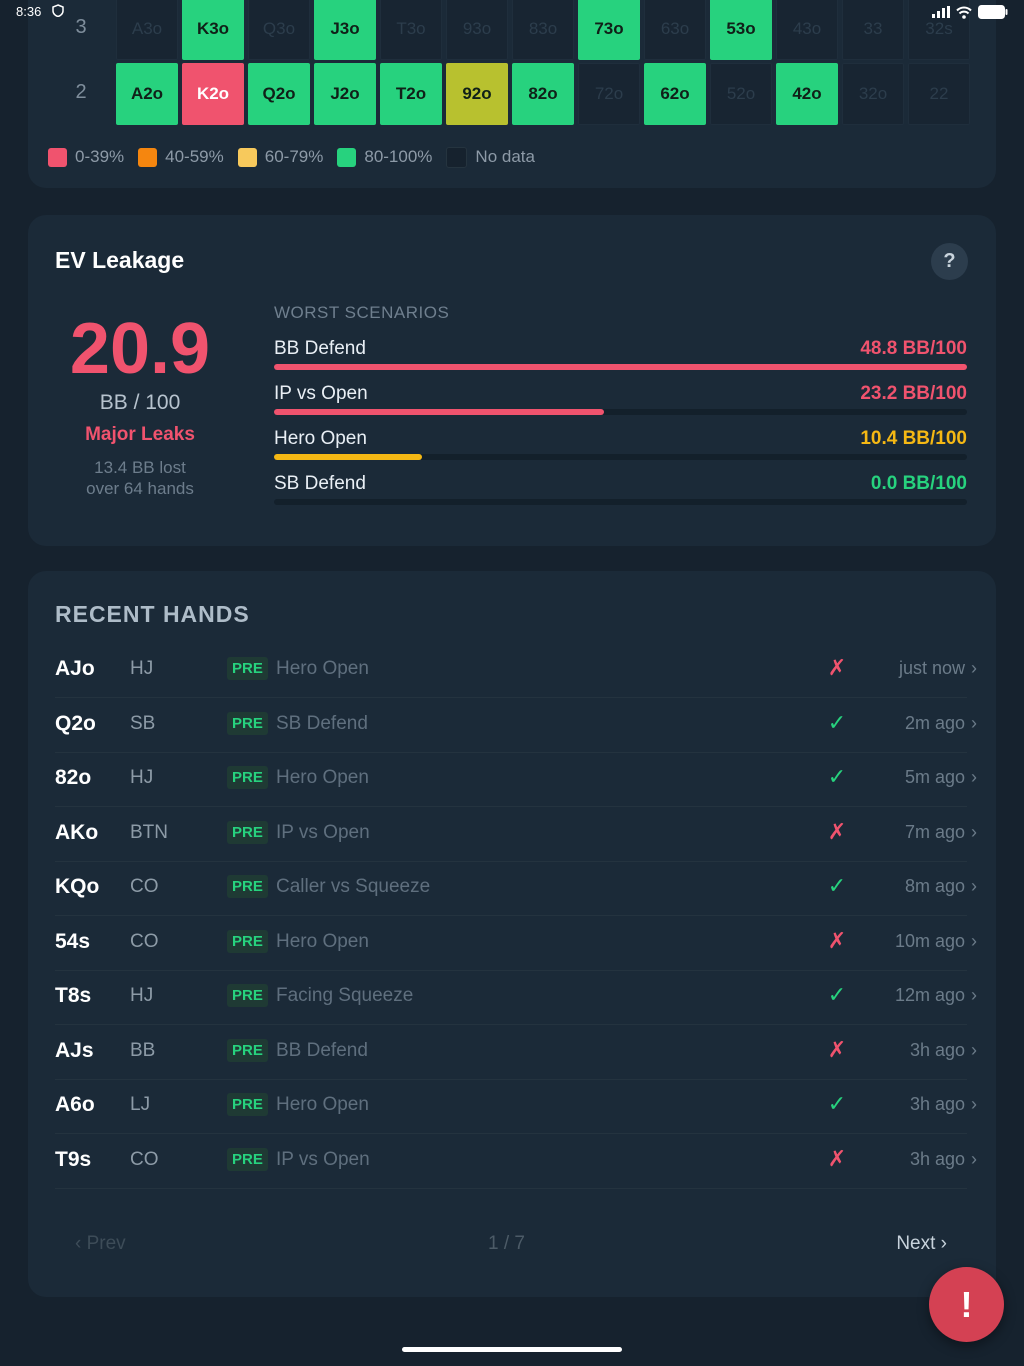 The height and width of the screenshot is (1366, 1024). What do you see at coordinates (322, 723) in the screenshot?
I see `hand-scenario: SB Defend` at bounding box center [322, 723].